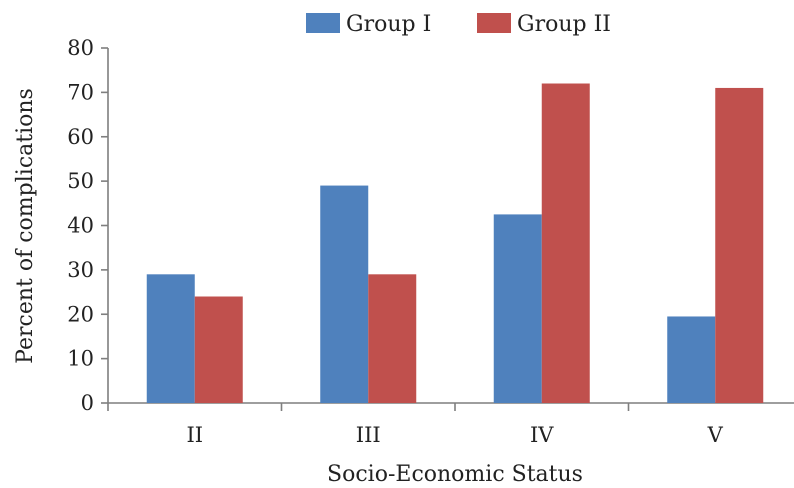 This screenshot has height=488, width=794. What do you see at coordinates (80, 181) in the screenshot?
I see `y-tick-label: 50` at bounding box center [80, 181].